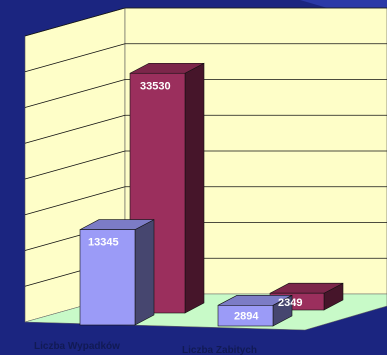 The height and width of the screenshot is (355, 387). Describe the element at coordinates (155, 86) in the screenshot. I see `data-label: 33530` at that location.